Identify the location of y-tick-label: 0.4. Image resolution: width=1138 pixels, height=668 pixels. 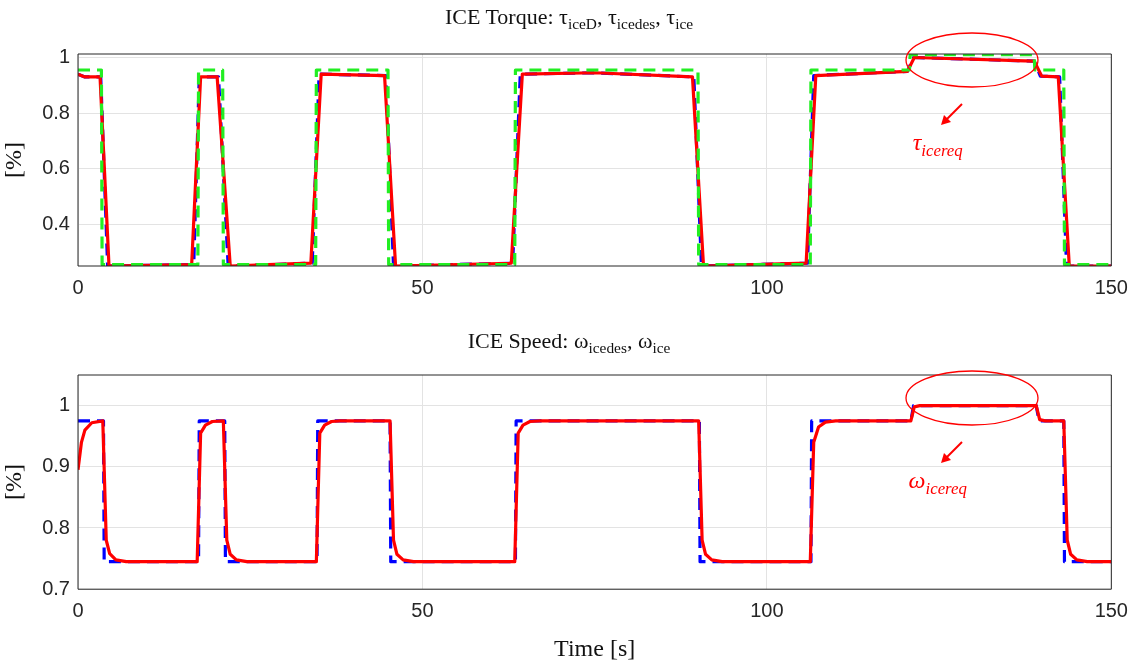
(56, 222).